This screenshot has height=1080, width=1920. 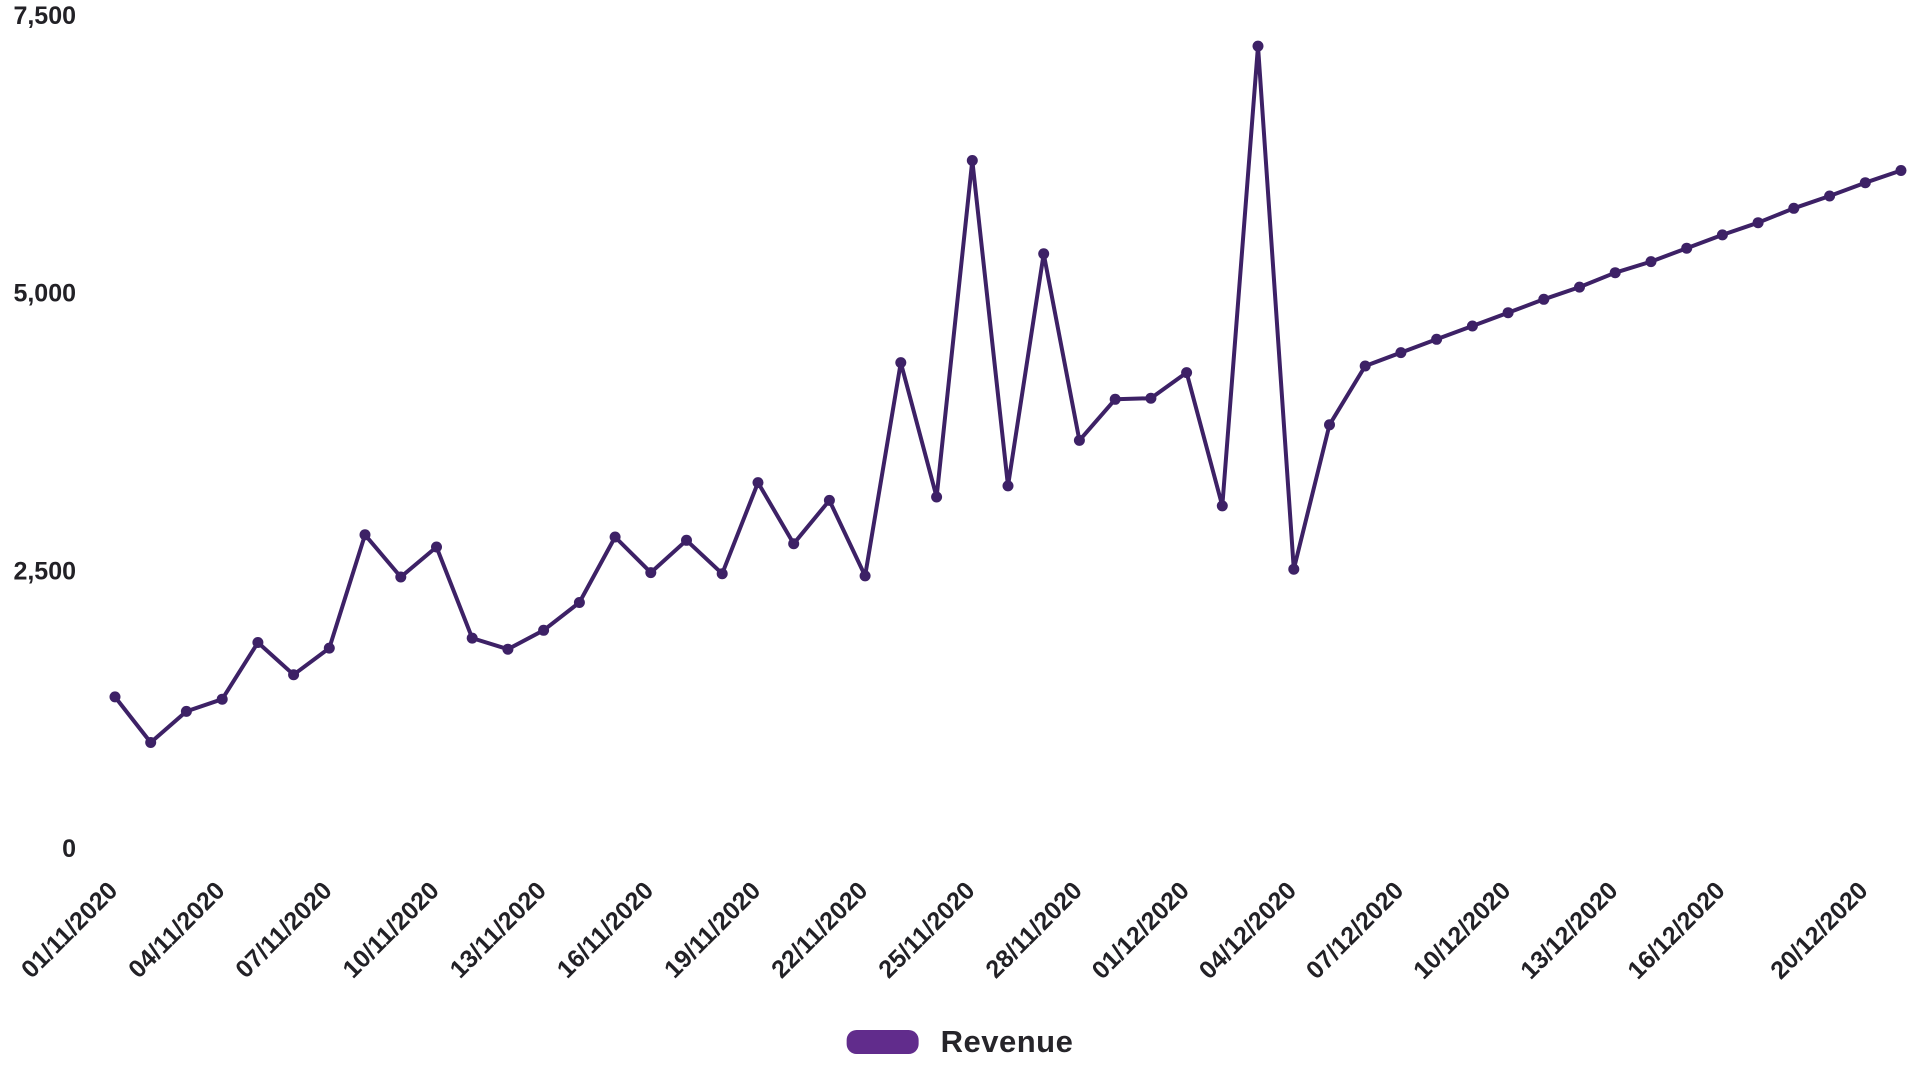 What do you see at coordinates (819, 929) in the screenshot?
I see `x-axis-tick-label: 22/11/2020` at bounding box center [819, 929].